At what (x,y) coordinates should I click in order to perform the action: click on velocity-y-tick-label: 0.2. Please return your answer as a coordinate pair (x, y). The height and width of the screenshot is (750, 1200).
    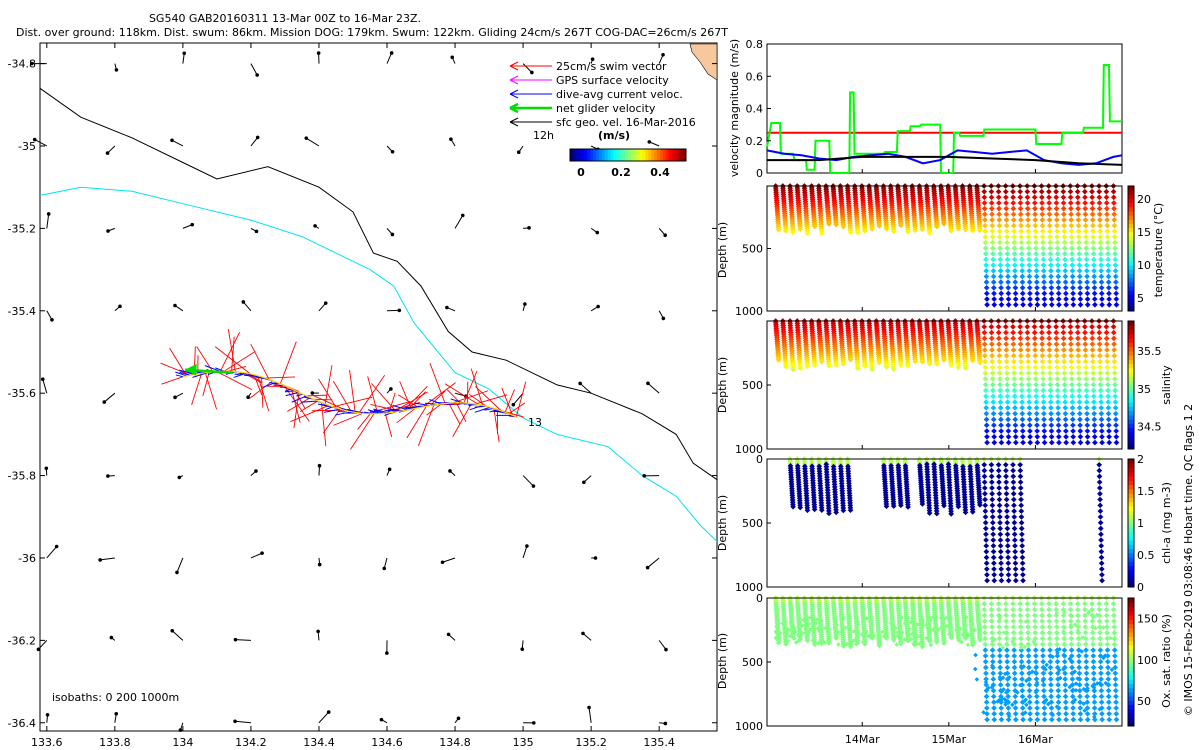
    Looking at the image, I should click on (755, 141).